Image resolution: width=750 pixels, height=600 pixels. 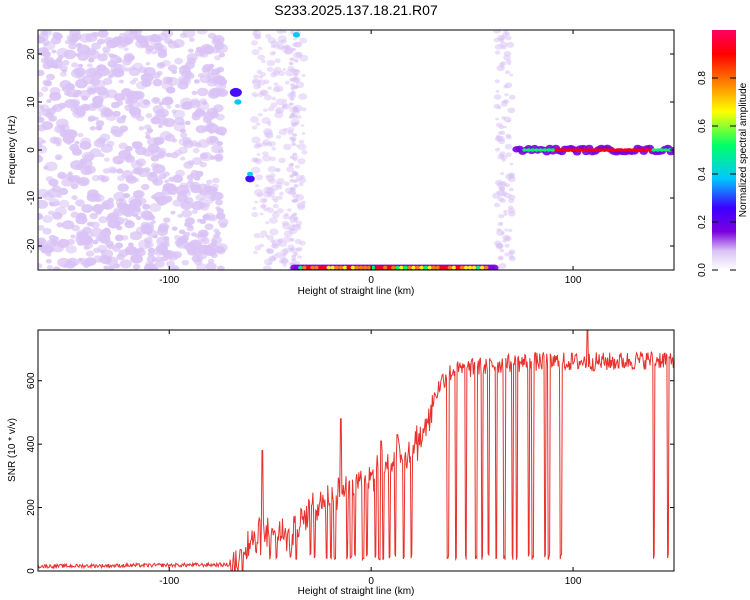 What do you see at coordinates (702, 126) in the screenshot?
I see `colorbar-tick-label: 0.6` at bounding box center [702, 126].